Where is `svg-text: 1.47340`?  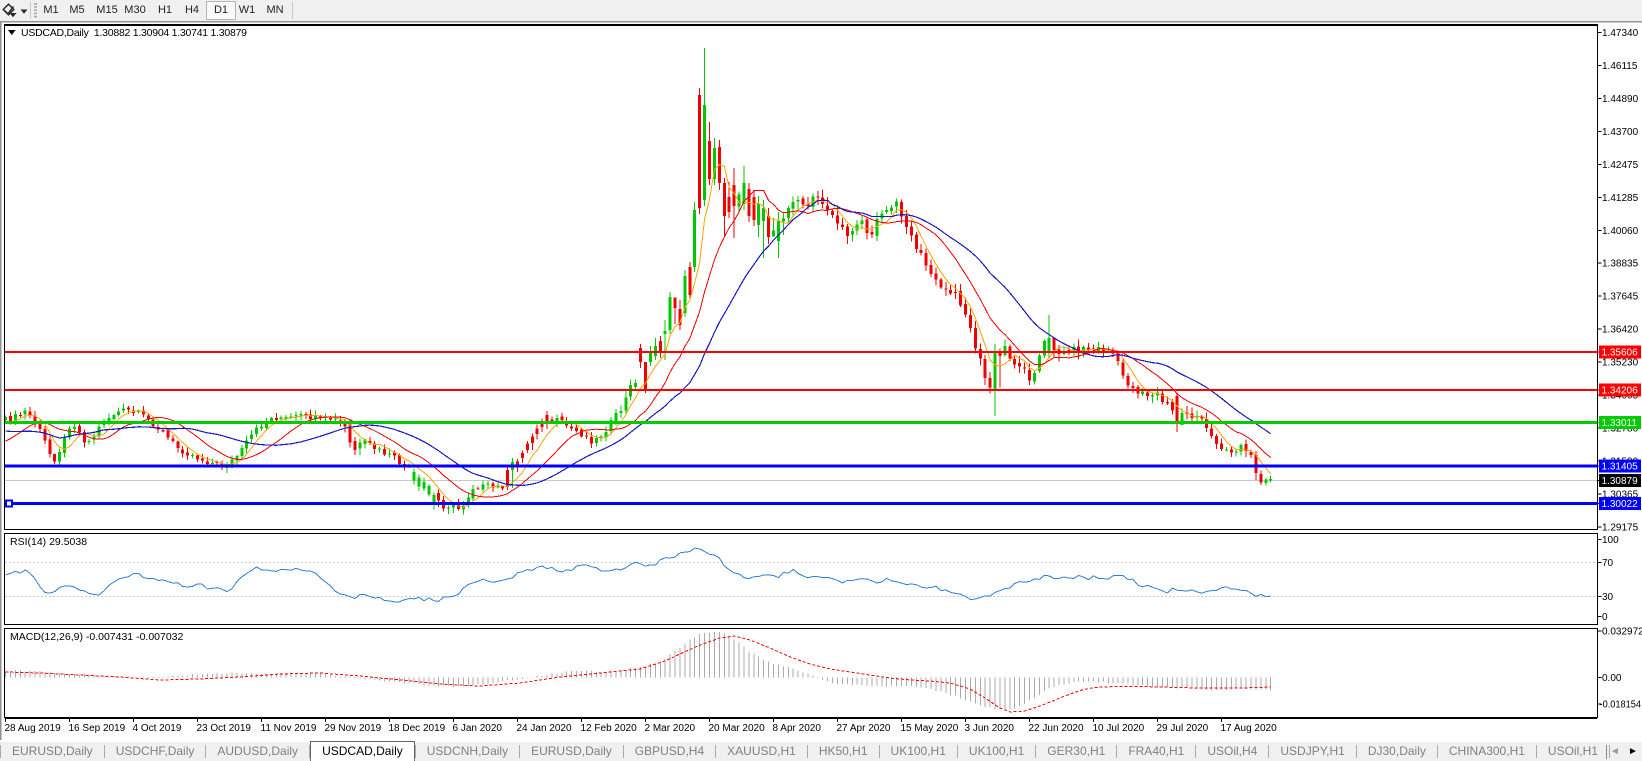 svg-text: 1.47340 is located at coordinates (1620, 33).